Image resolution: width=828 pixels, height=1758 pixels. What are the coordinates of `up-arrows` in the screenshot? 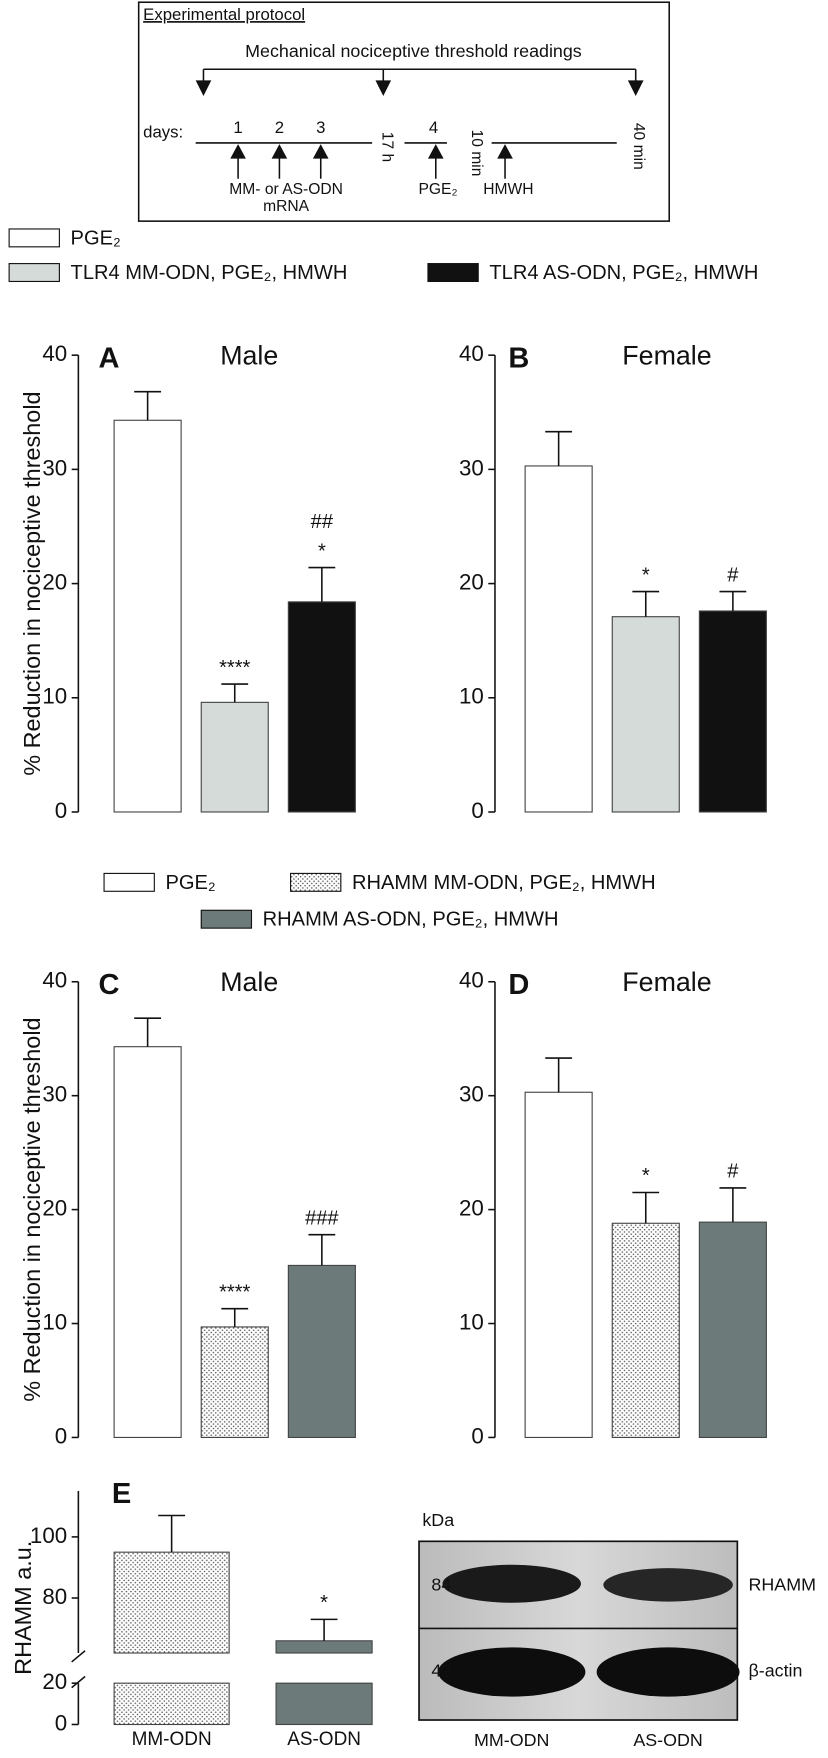 It's located at (371, 161).